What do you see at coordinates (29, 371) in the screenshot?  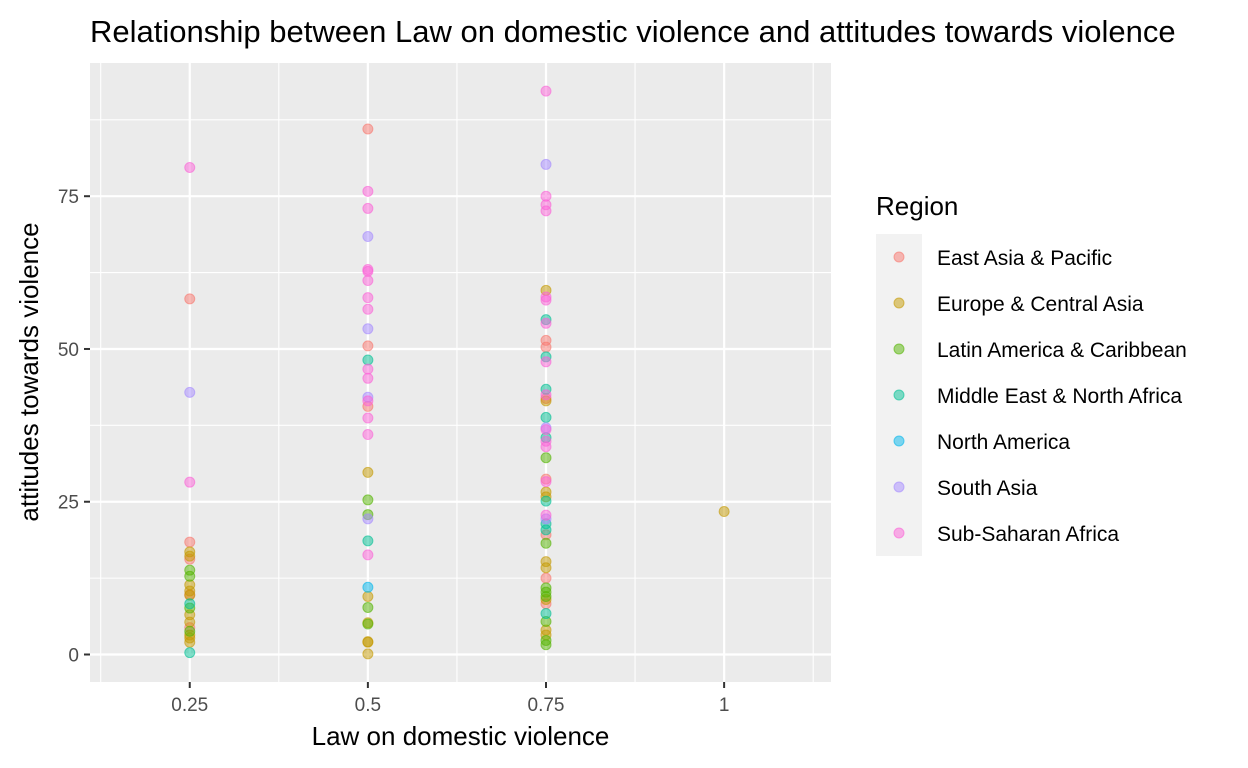 I see `y-axis-title: attitudes towards violence` at bounding box center [29, 371].